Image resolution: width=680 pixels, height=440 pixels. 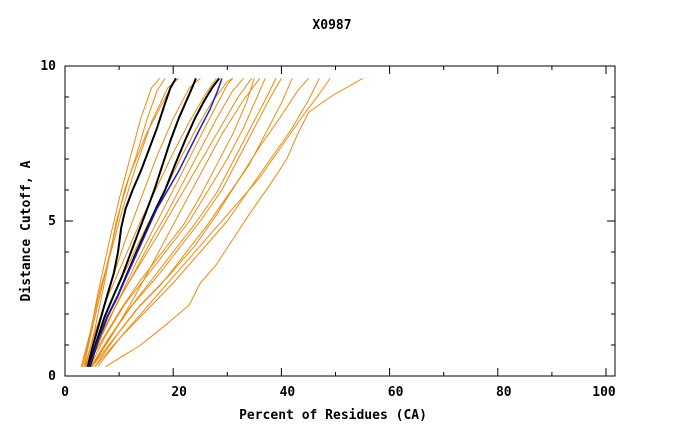 What do you see at coordinates (65, 392) in the screenshot?
I see `x-tick-label-0: 0` at bounding box center [65, 392].